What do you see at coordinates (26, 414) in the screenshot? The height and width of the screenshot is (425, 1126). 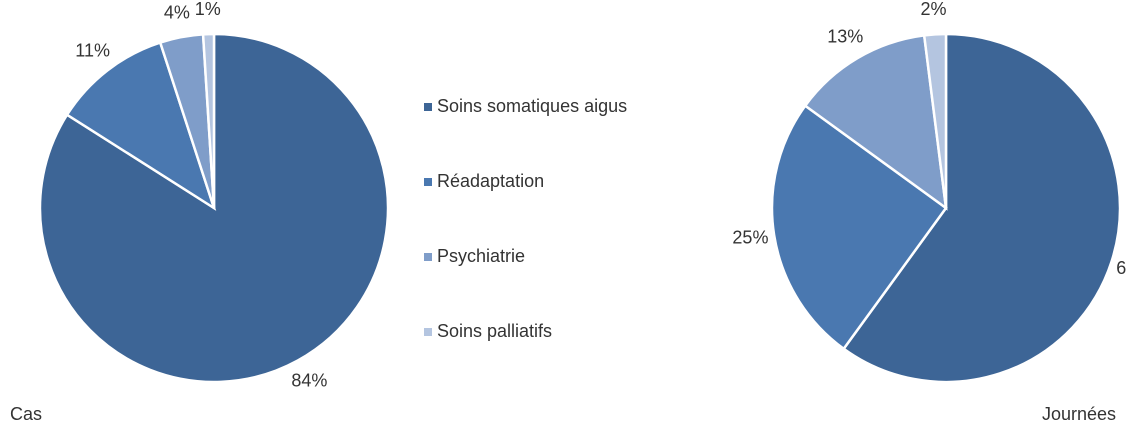 I see `chart-title: Cas` at bounding box center [26, 414].